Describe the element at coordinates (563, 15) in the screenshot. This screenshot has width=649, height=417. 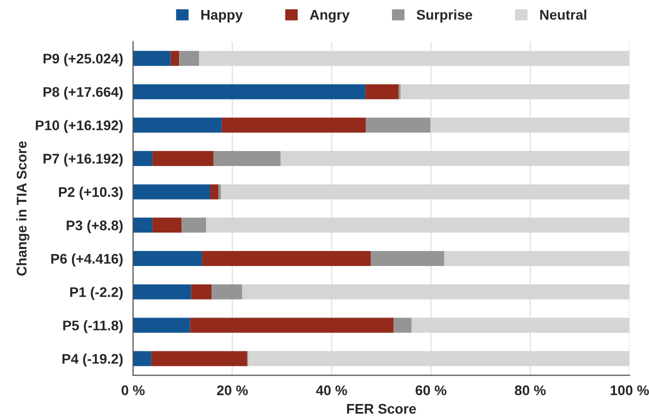
I see `legend-label: Neutral` at that location.